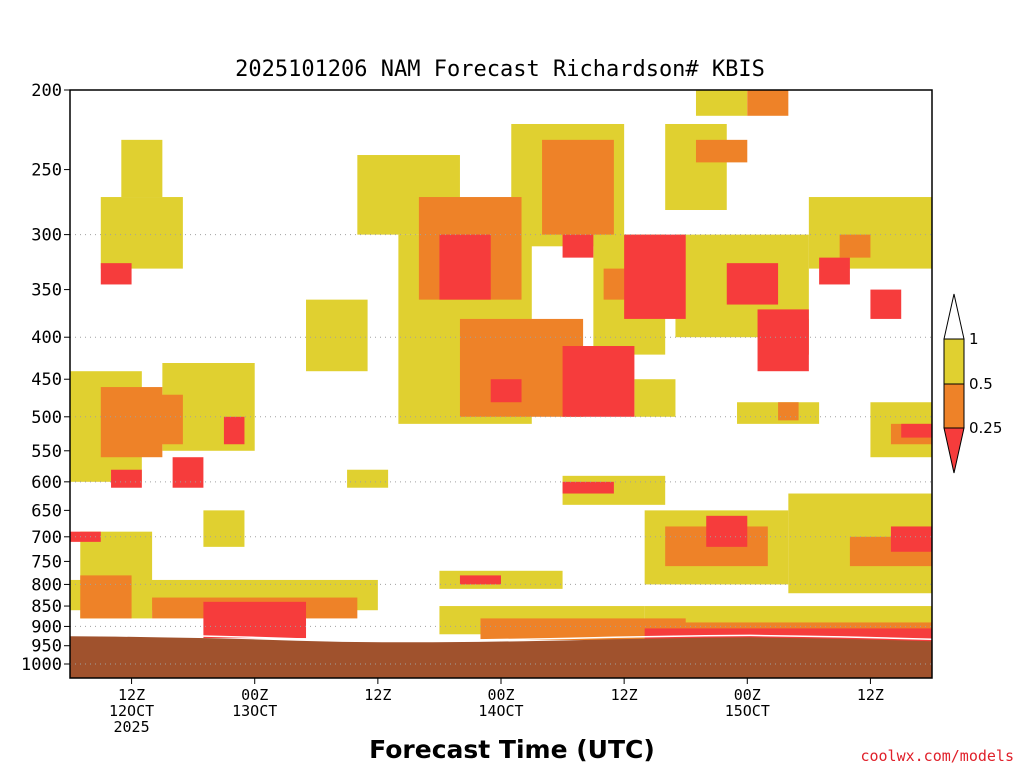 The height and width of the screenshot is (768, 1024). What do you see at coordinates (624, 695) in the screenshot?
I see `x-tick-label-4-0: 12Z` at bounding box center [624, 695].